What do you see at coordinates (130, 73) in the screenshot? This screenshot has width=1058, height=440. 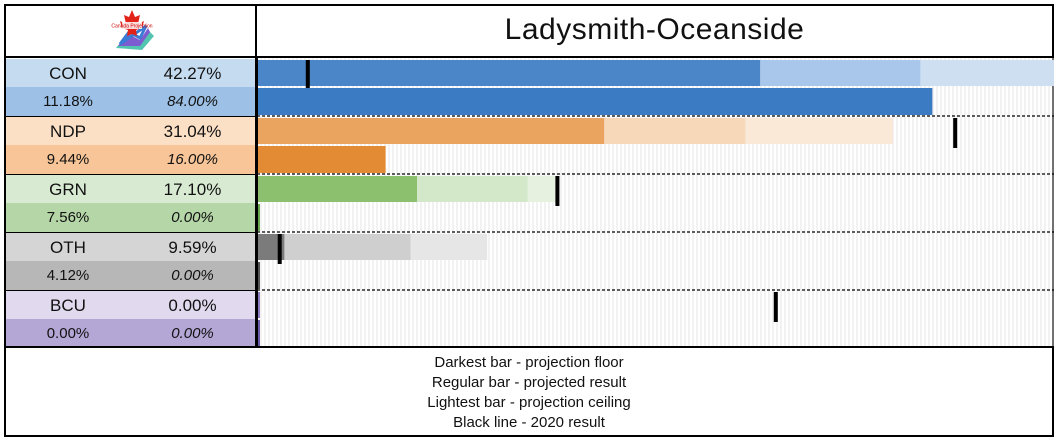 I see `party-row-top-con: CON 42.27%` at bounding box center [130, 73].